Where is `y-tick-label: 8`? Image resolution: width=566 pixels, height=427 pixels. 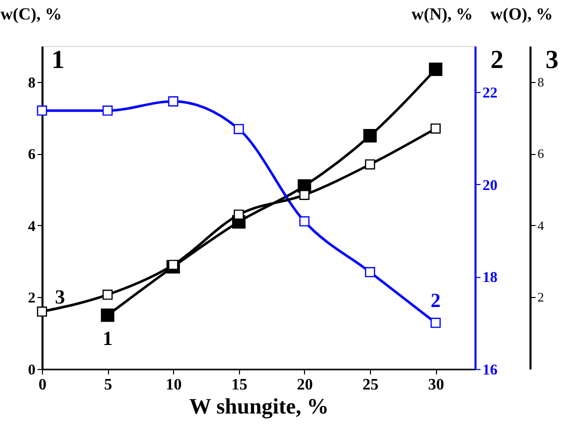
y-tick-label: 8 is located at coordinates (32, 83).